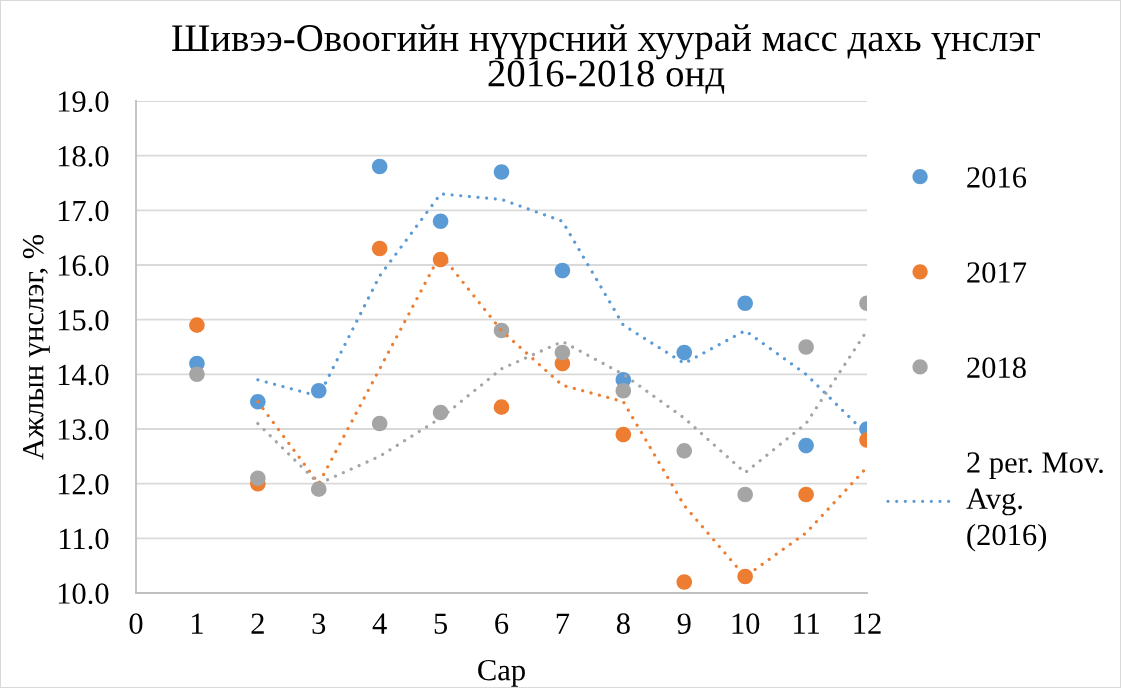  What do you see at coordinates (36, 347) in the screenshot?
I see `y-axis-title: Ажлын үнслэг, %` at bounding box center [36, 347].